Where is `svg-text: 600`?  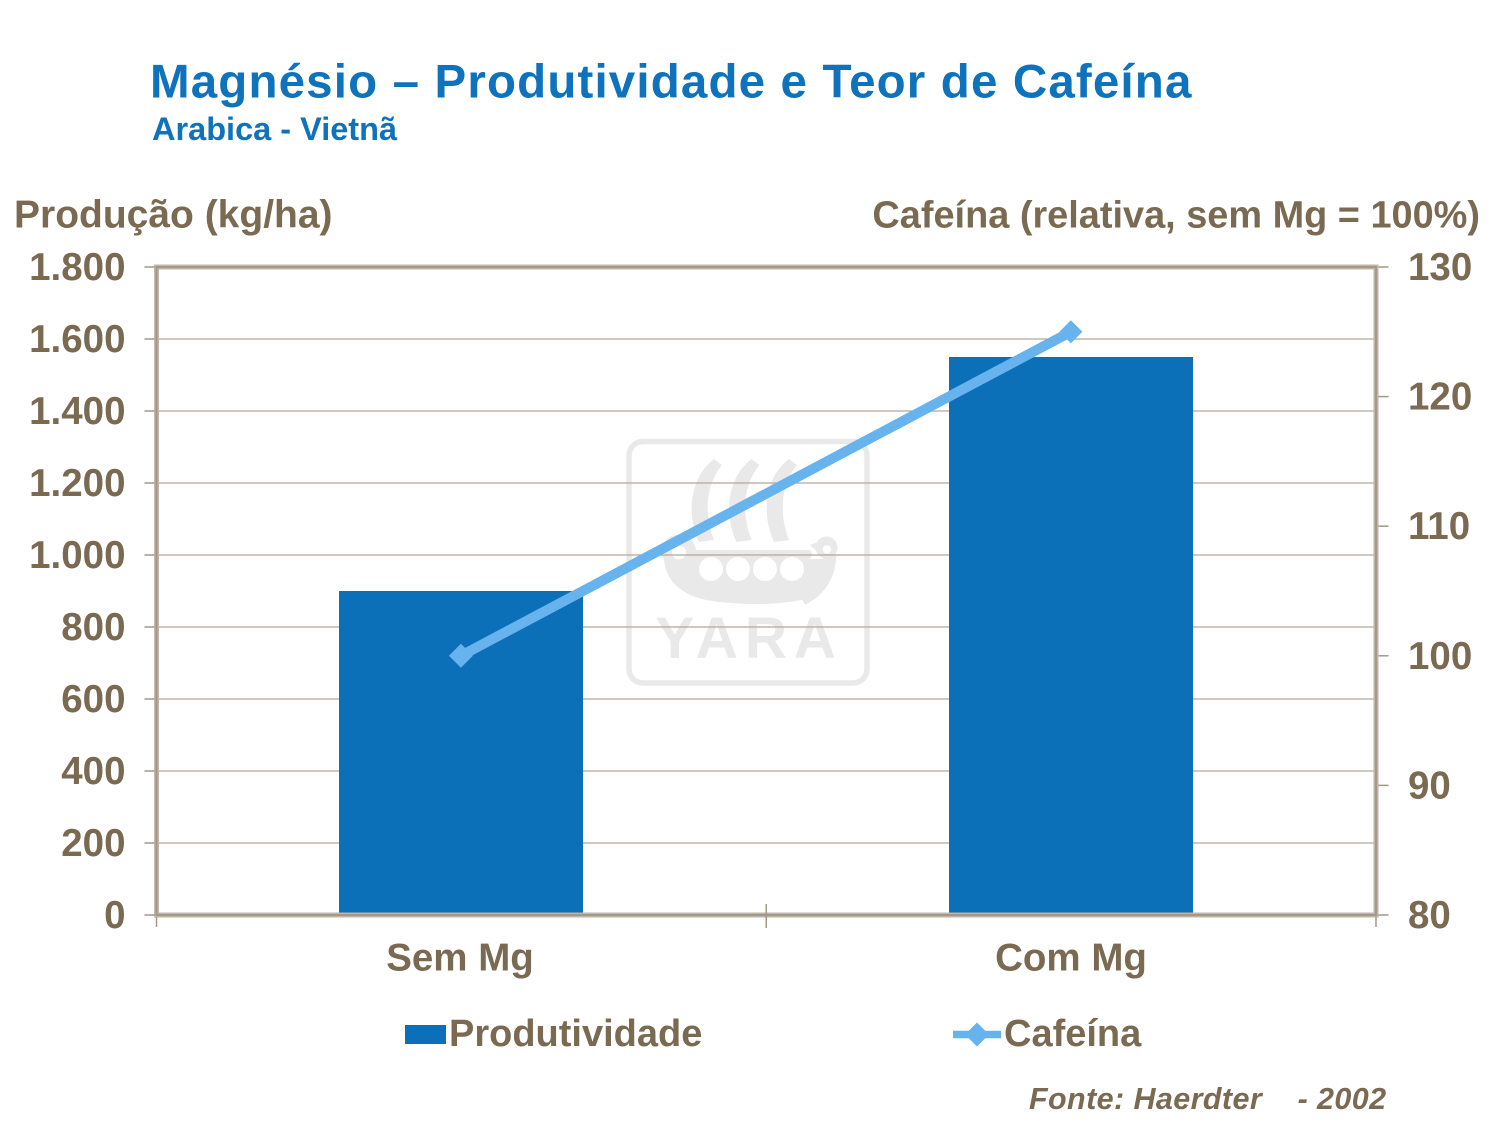 svg-text: 600 is located at coordinates (93, 699).